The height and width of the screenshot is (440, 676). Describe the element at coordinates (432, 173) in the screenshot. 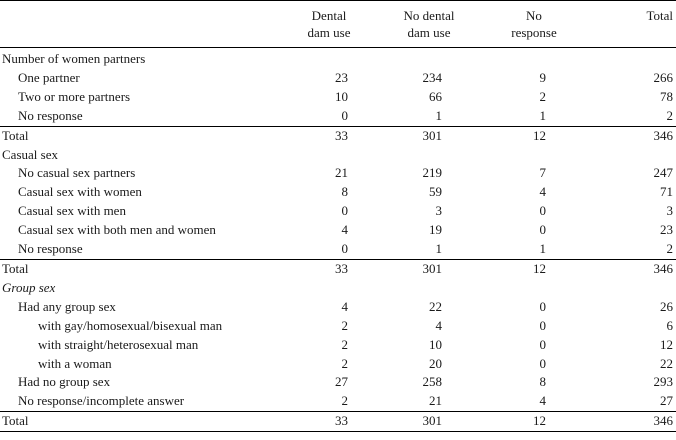

I see `cell-no-dental-dam-use: 219` at that location.